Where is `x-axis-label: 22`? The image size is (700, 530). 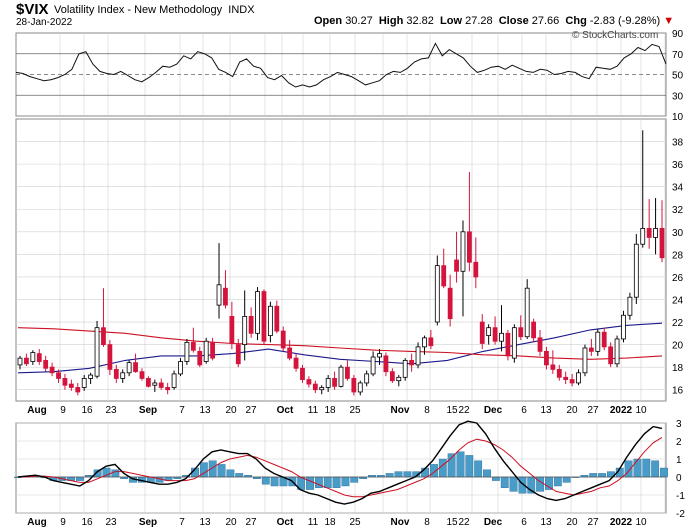
x-axis-label: 22 is located at coordinates (464, 410).